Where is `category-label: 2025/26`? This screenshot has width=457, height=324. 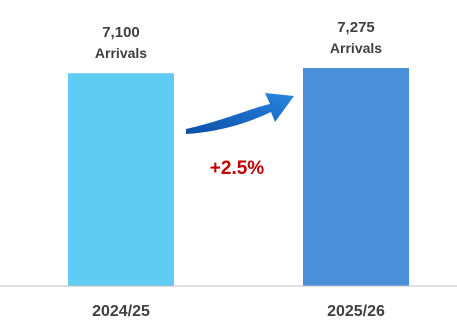
category-label: 2025/26 is located at coordinates (356, 311).